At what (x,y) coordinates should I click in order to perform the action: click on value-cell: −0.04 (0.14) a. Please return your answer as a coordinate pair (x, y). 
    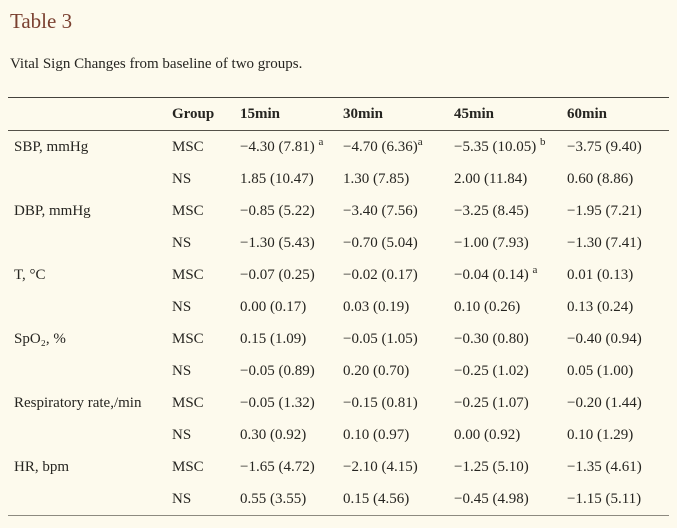
    Looking at the image, I should click on (510, 275).